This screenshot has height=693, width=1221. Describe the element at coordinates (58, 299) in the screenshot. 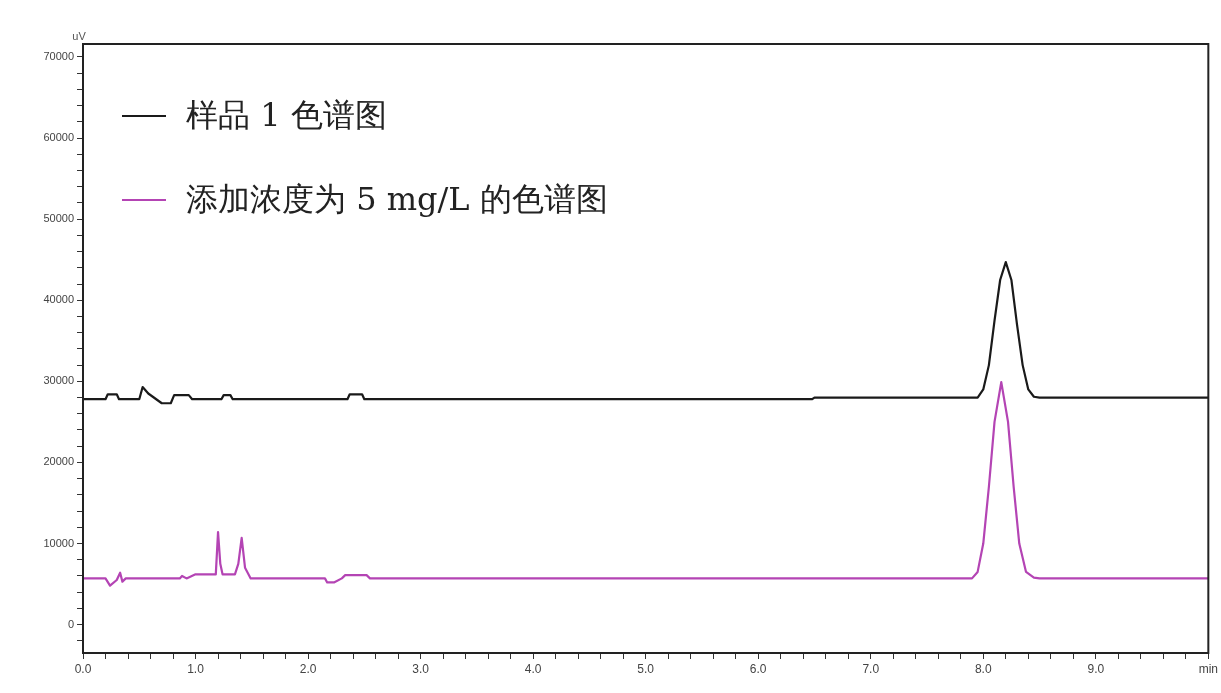

I see `y-tick-label: 40000` at that location.